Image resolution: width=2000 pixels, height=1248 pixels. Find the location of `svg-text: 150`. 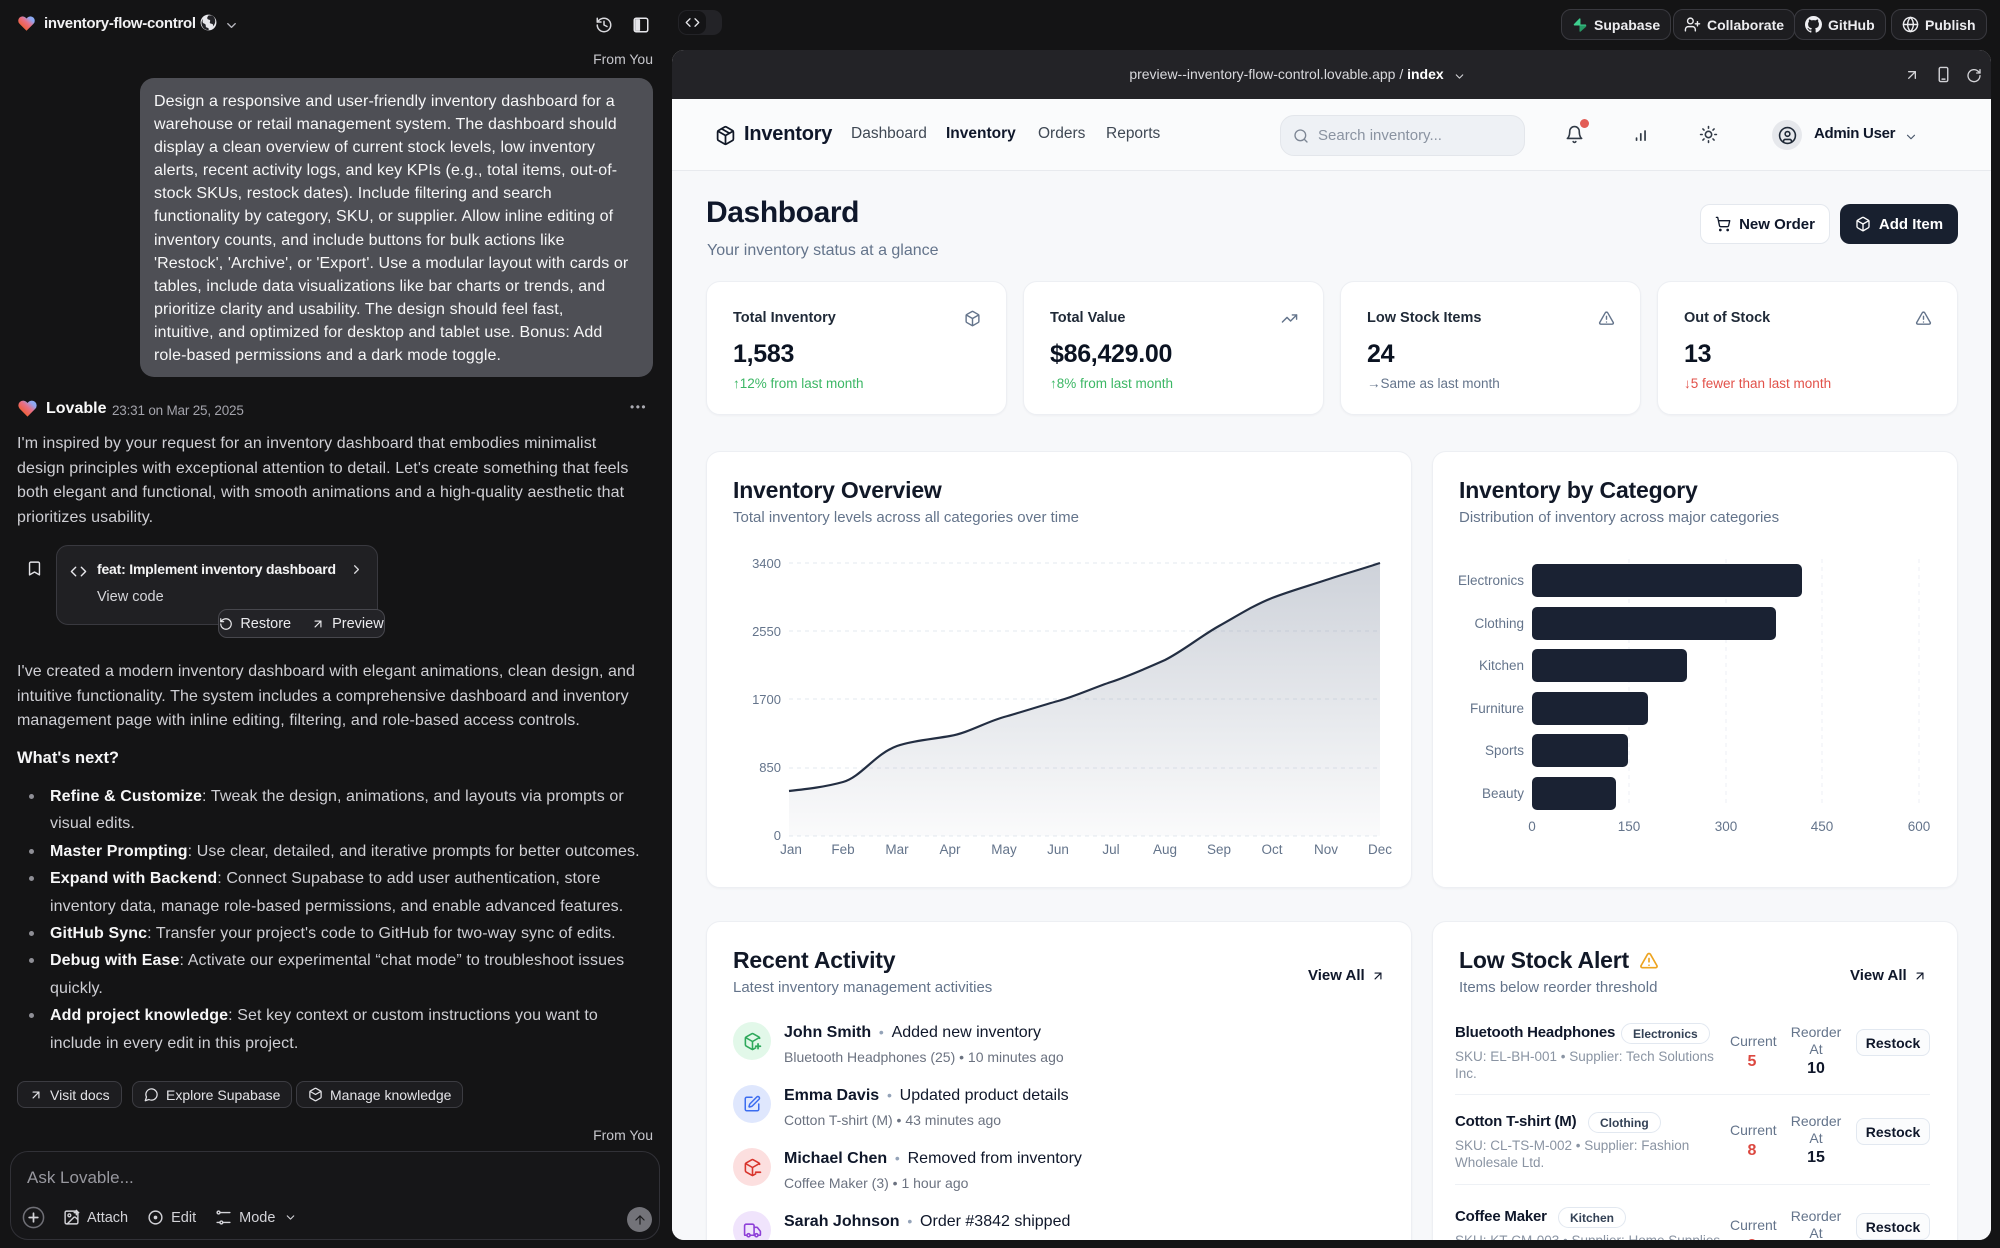

svg-text: 150 is located at coordinates (1629, 826).